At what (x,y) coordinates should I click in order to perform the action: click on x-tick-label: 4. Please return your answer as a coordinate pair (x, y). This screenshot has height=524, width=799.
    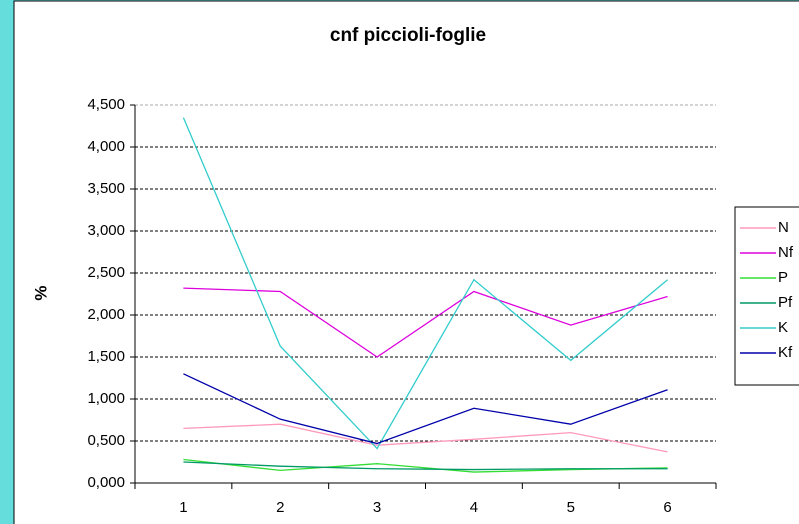
    Looking at the image, I should click on (474, 507).